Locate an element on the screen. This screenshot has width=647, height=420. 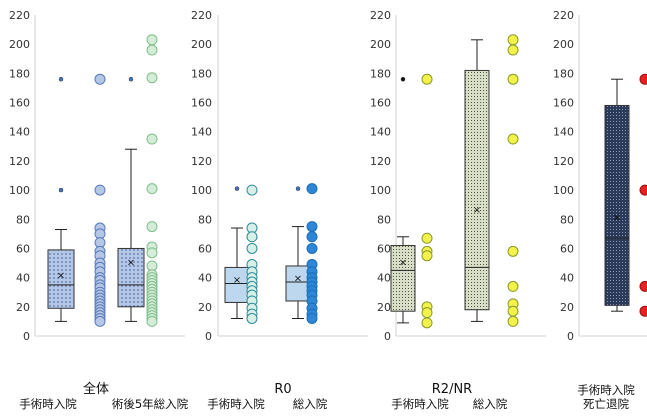
panel-title: 全体 is located at coordinates (96, 389).